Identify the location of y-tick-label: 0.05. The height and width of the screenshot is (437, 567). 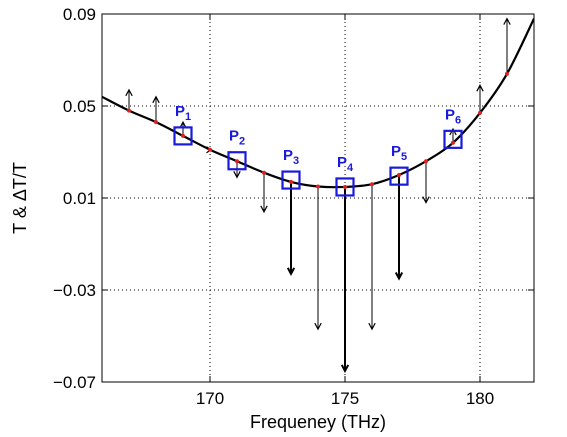
(79, 106).